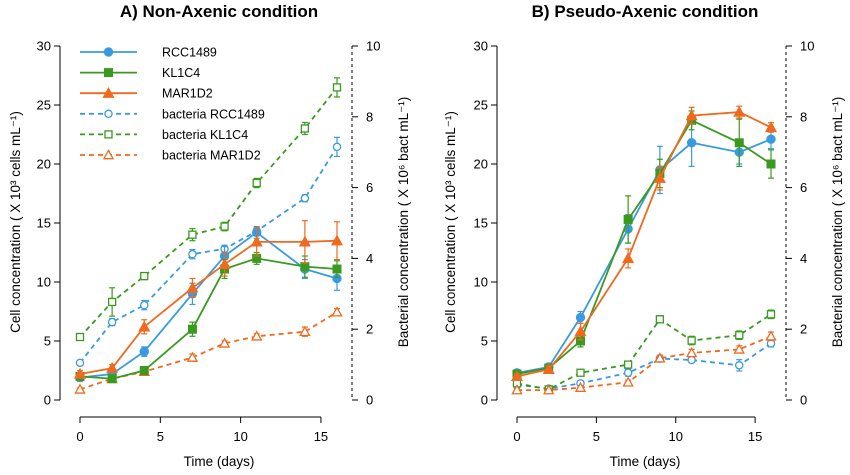  What do you see at coordinates (47, 400) in the screenshot?
I see `y-tick-label: 0` at bounding box center [47, 400].